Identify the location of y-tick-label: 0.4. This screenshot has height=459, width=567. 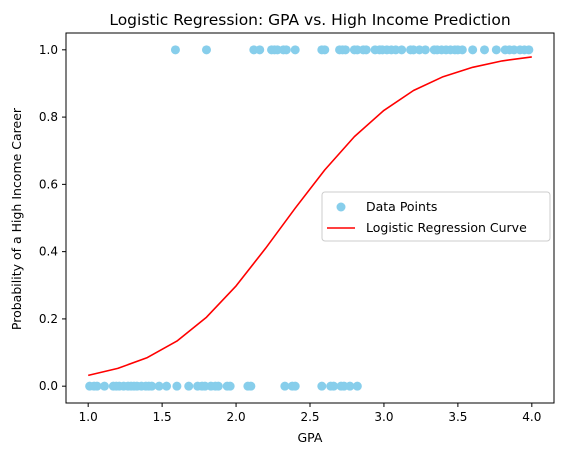
(48, 252).